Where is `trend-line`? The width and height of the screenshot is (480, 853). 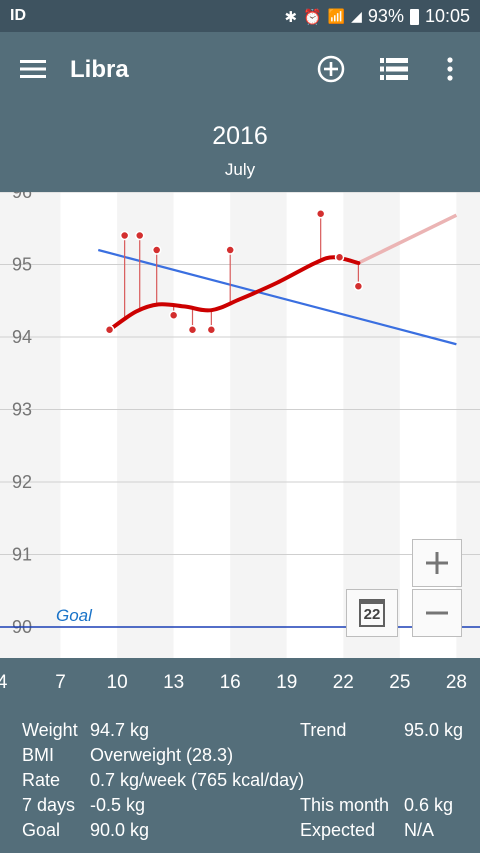 trend-line is located at coordinates (234, 293).